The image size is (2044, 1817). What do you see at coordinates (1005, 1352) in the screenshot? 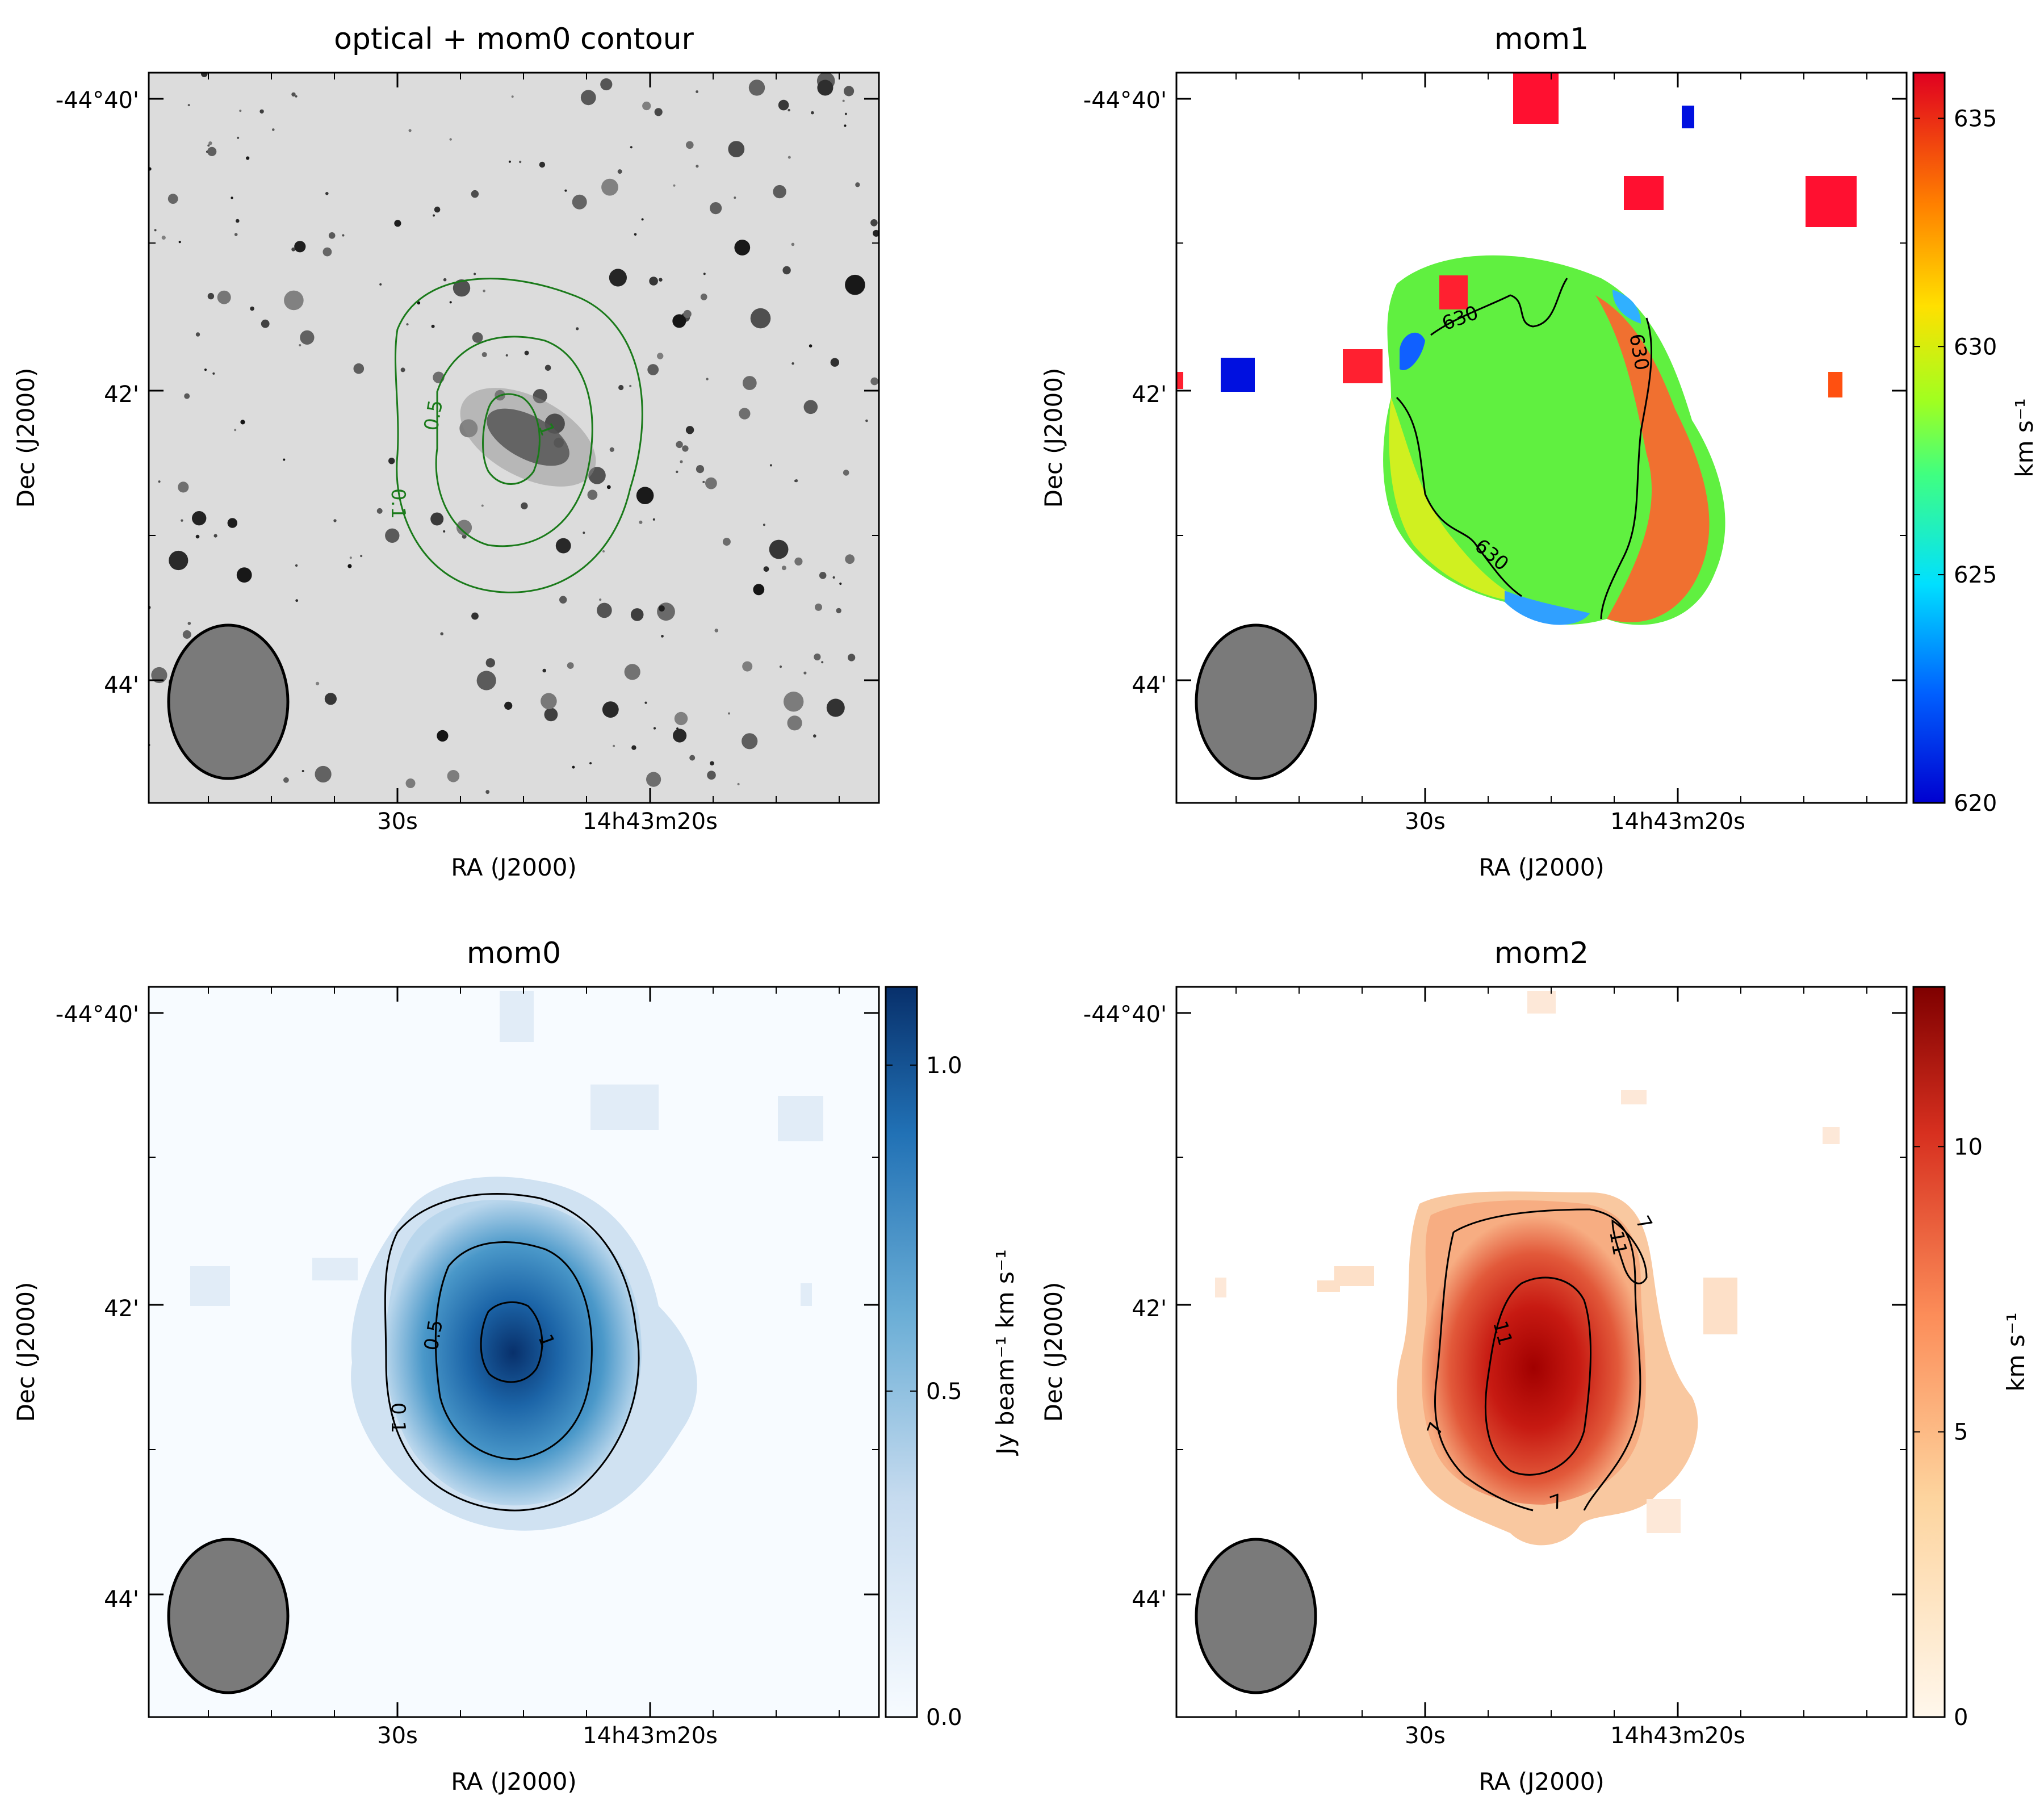
I see `colorbar-label: Jy beam⁻¹ km s⁻¹` at bounding box center [1005, 1352].